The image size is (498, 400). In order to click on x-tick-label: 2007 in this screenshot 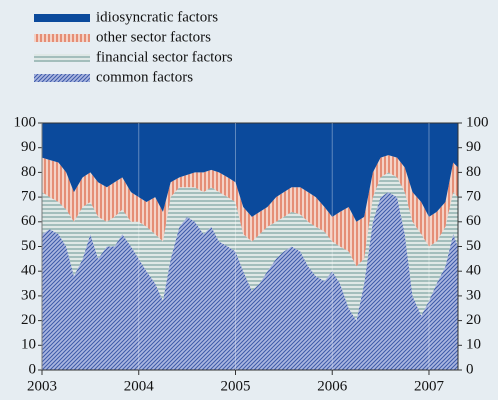, I will do `click(429, 386)`.